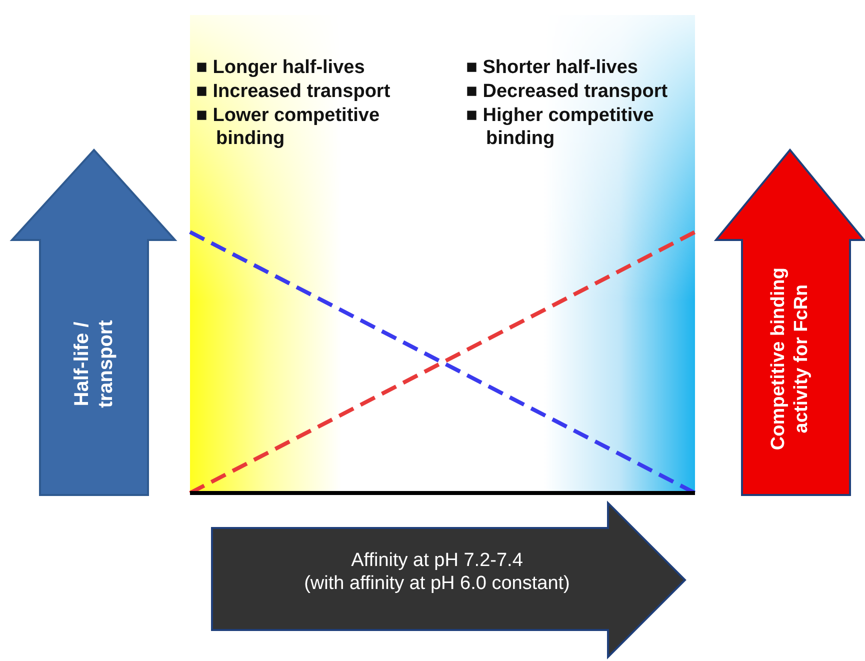  Describe the element at coordinates (790, 359) in the screenshot. I see `y2-axis-title: Competitive binding activity for FcRn` at that location.